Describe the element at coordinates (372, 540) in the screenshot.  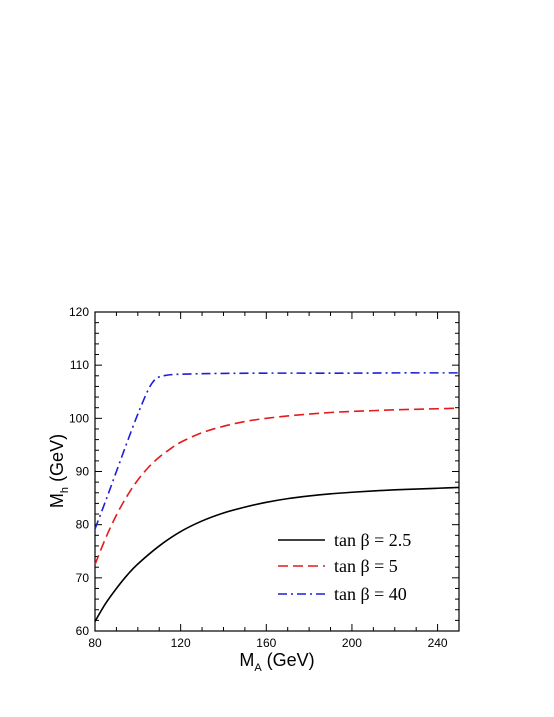
I see `legend-label-1: tan β = 2.5` at that location.